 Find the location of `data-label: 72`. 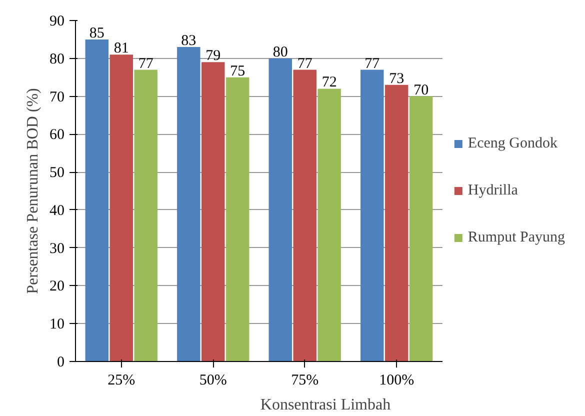

data-label: 72 is located at coordinates (329, 82).